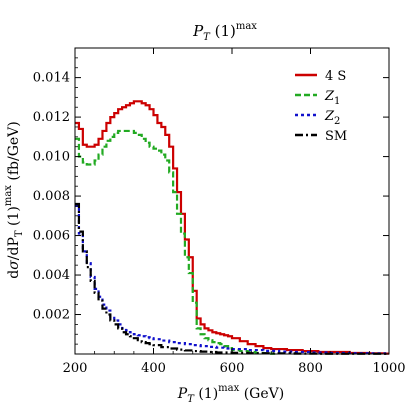 This screenshot has width=409, height=409. Describe the element at coordinates (335, 76) in the screenshot. I see `legend-label-0: 4 S` at that location.